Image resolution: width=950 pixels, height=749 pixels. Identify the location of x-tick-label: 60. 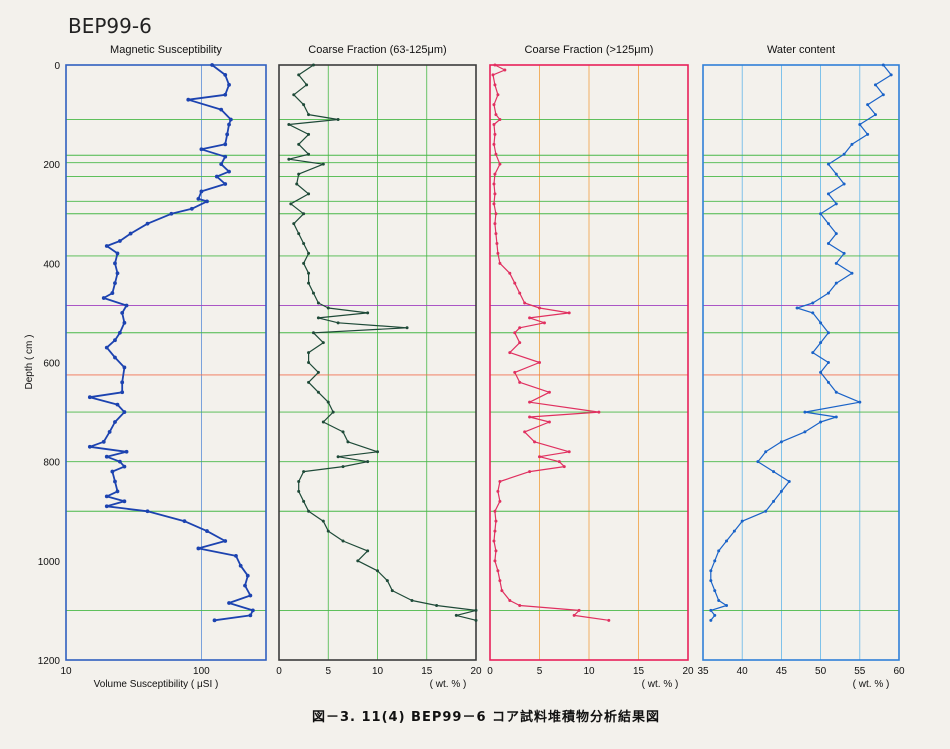
(899, 671).